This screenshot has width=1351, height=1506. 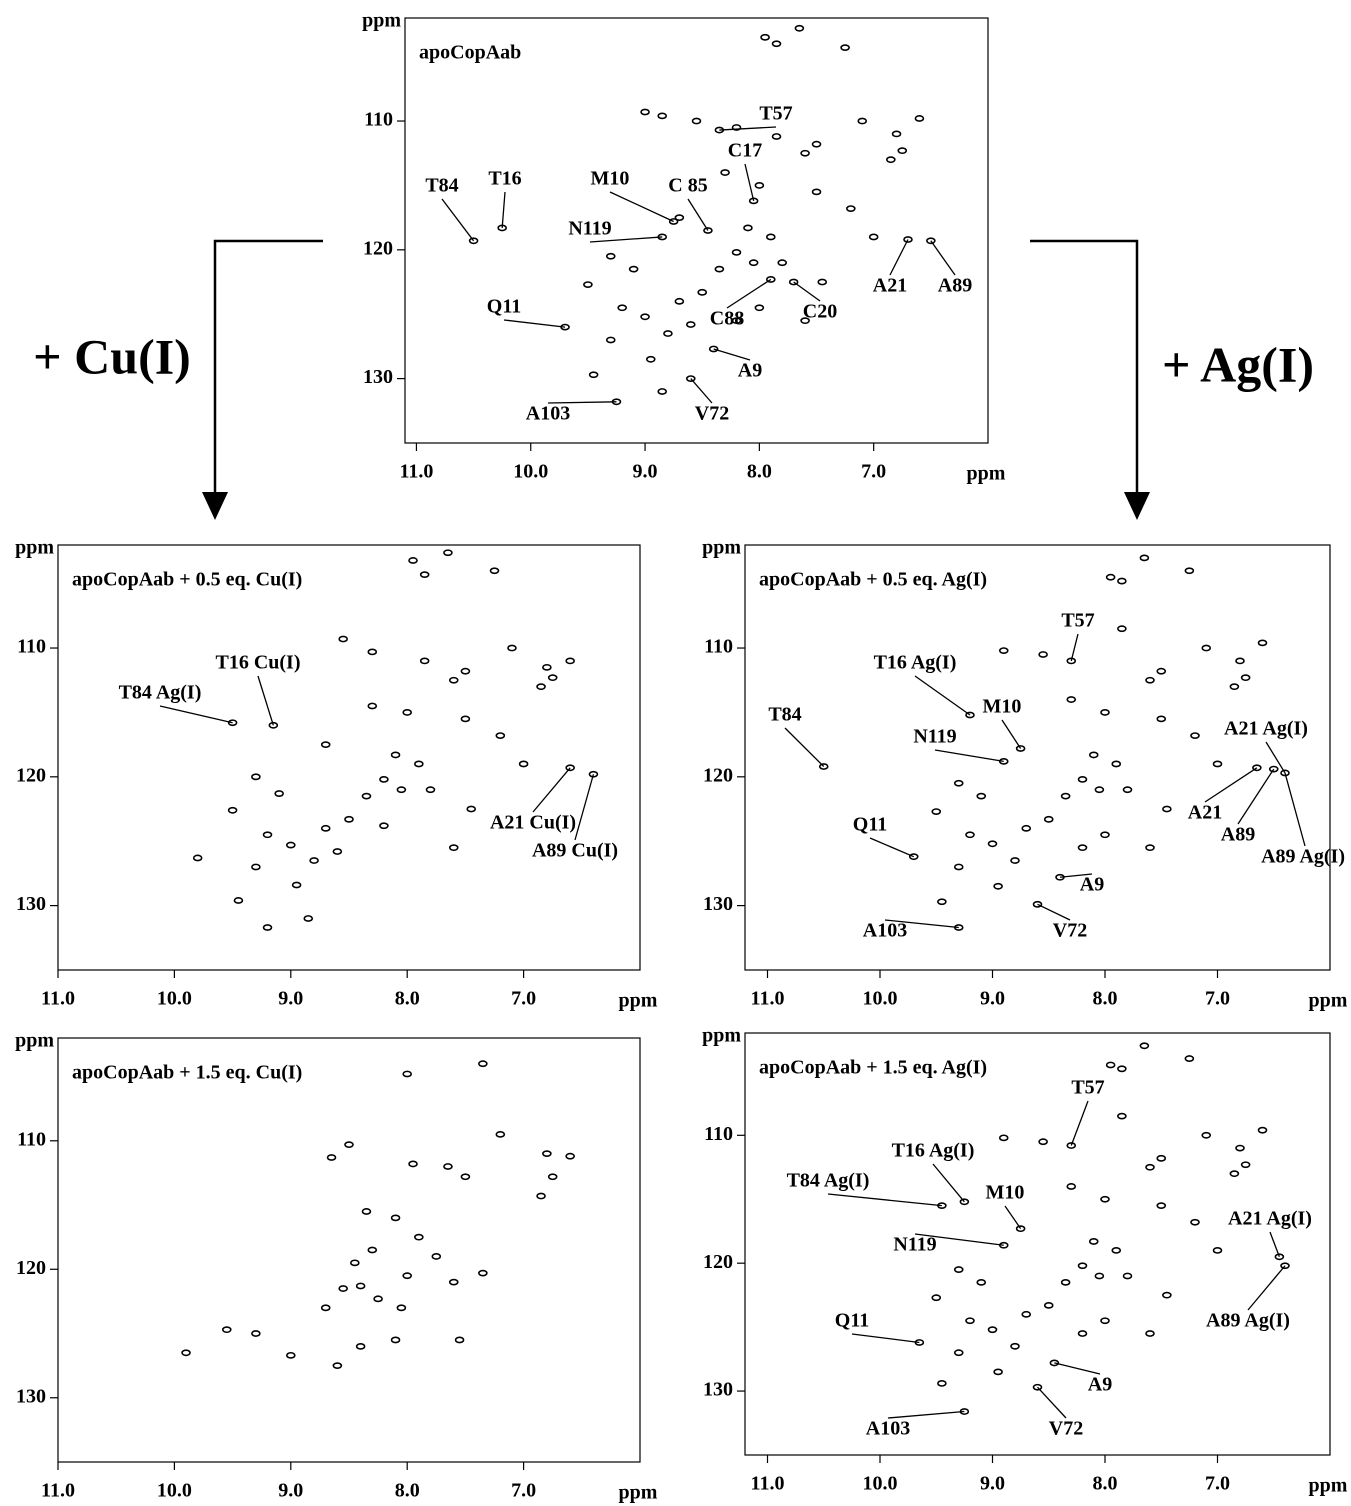 I want to click on panel-title: apoCopAab + 0.5 eq. Cu(I), so click(x=187, y=580).